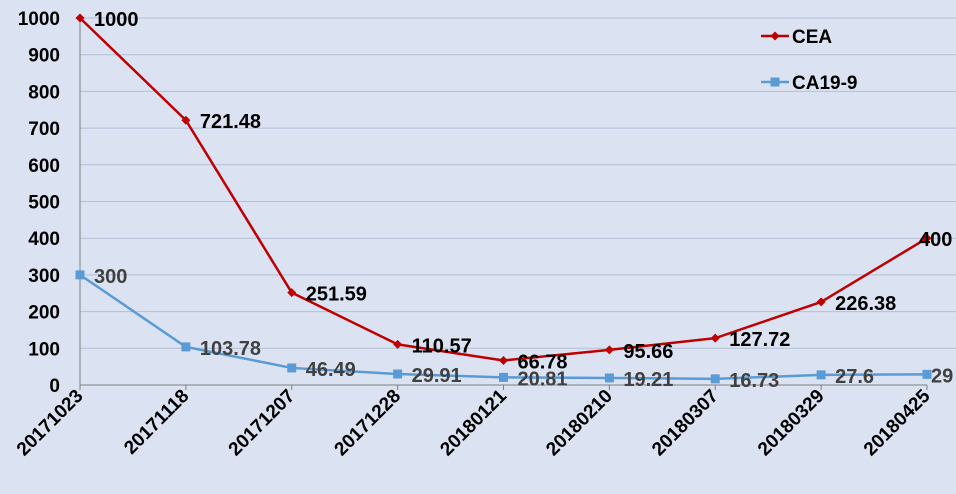 The image size is (956, 494). Describe the element at coordinates (44, 203) in the screenshot. I see `y-tick-label: 500` at that location.